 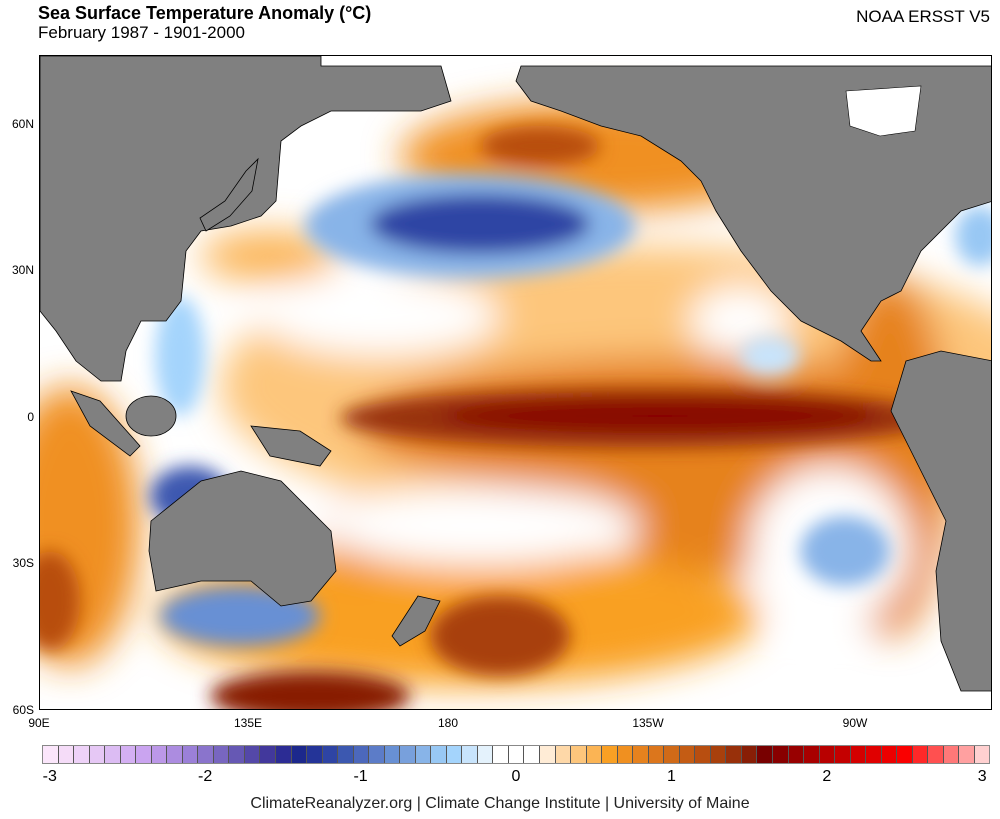 I want to click on new-zealand-land, so click(x=416, y=621).